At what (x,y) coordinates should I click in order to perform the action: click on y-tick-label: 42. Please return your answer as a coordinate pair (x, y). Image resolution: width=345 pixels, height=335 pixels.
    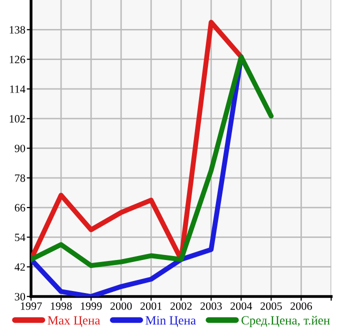
    Looking at the image, I should click on (19, 267).